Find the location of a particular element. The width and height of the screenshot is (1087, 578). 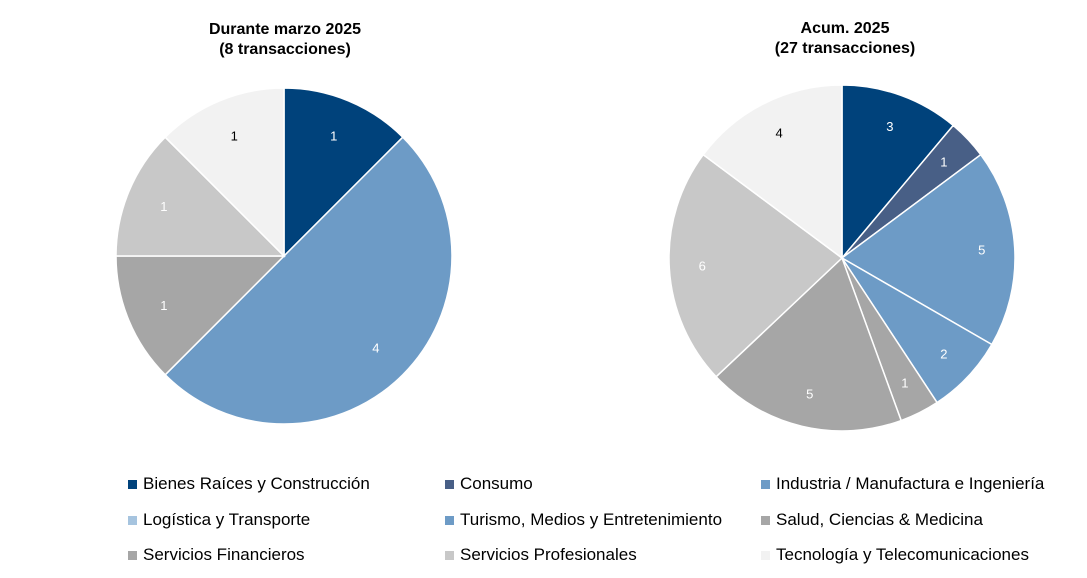

chart-title-left: Durante marzo 2025 (8 transacciones) is located at coordinates (285, 40).